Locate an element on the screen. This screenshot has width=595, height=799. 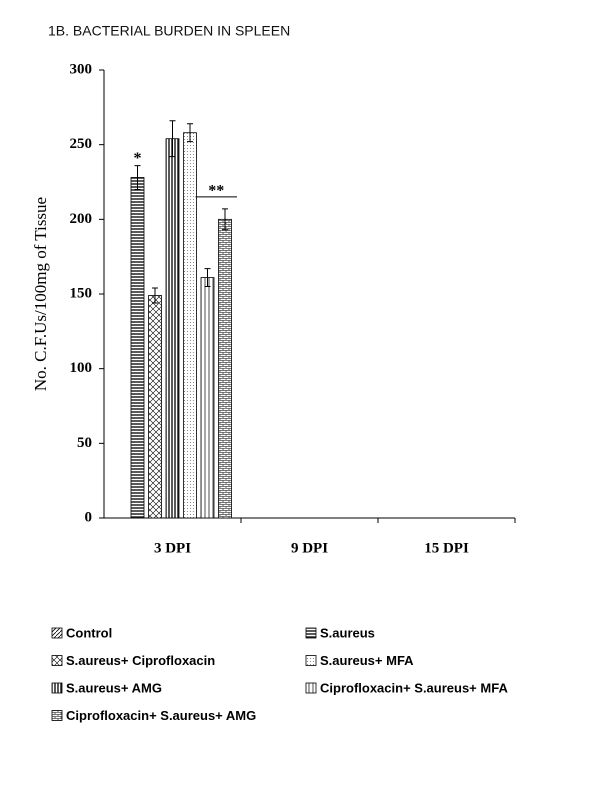
x-tick-label: 9 DPI is located at coordinates (309, 548).